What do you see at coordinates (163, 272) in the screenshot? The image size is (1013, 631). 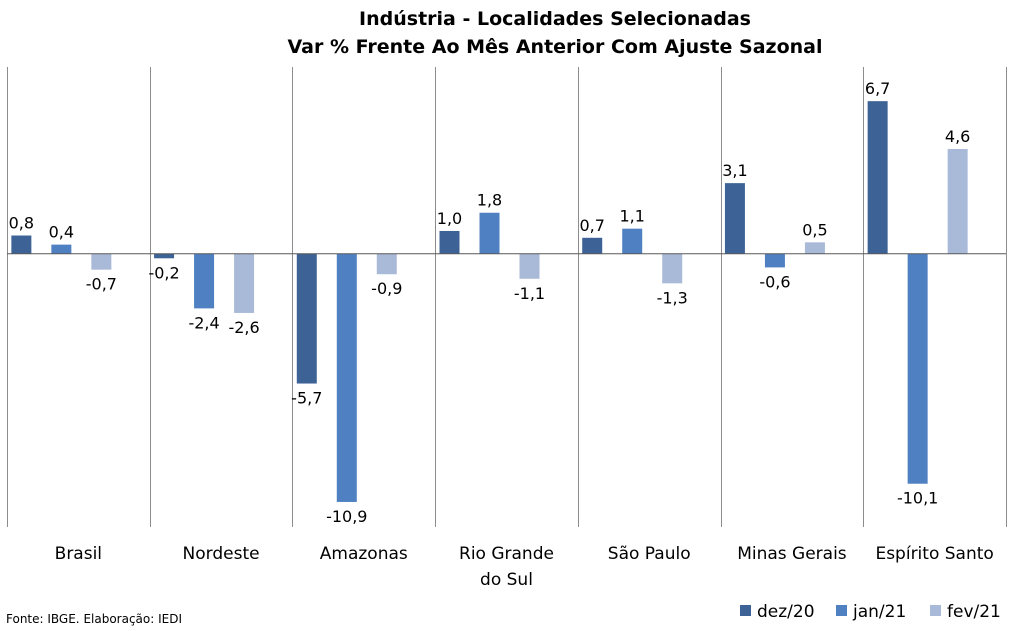 I see `data-label: -0,2` at bounding box center [163, 272].